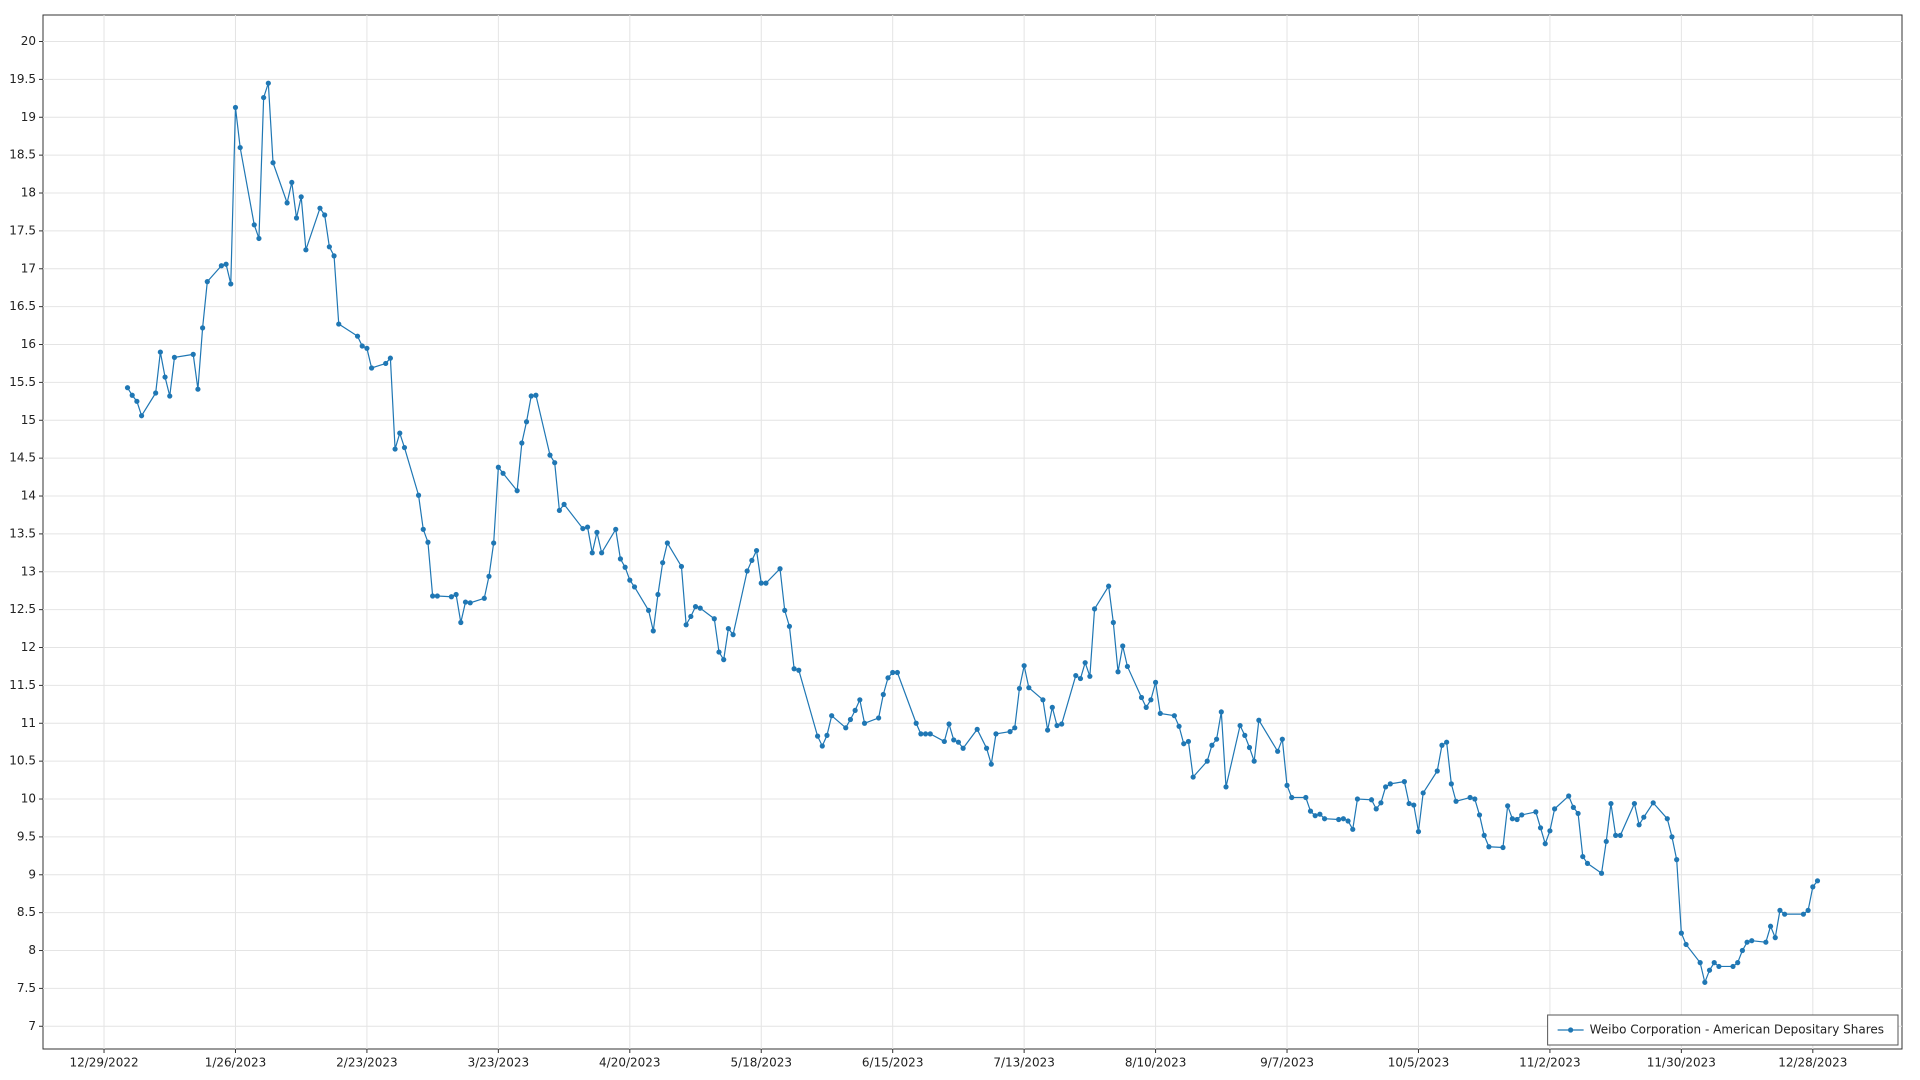 The height and width of the screenshot is (1080, 1920). I want to click on y-tick-label: 7.5, so click(26, 988).